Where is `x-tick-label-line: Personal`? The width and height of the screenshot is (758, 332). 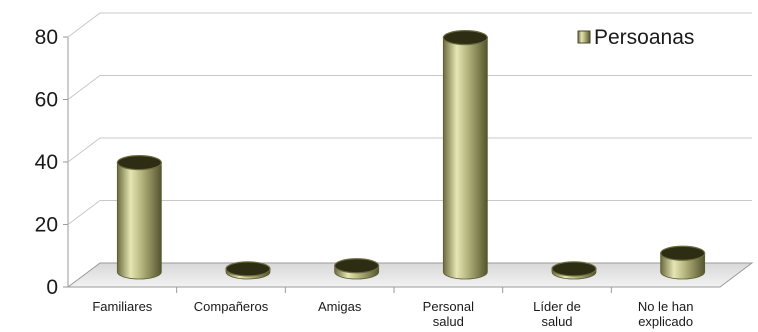 x-tick-label-line: Personal is located at coordinates (448, 306).